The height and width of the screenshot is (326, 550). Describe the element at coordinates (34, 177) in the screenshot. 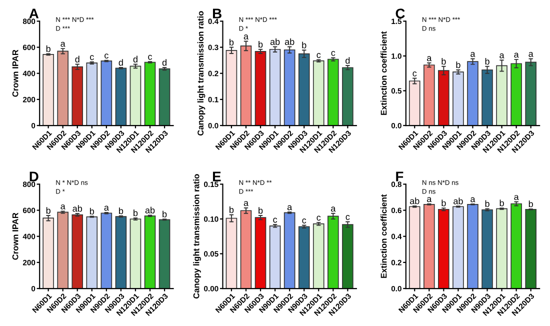

I see `chart-title: D` at that location.